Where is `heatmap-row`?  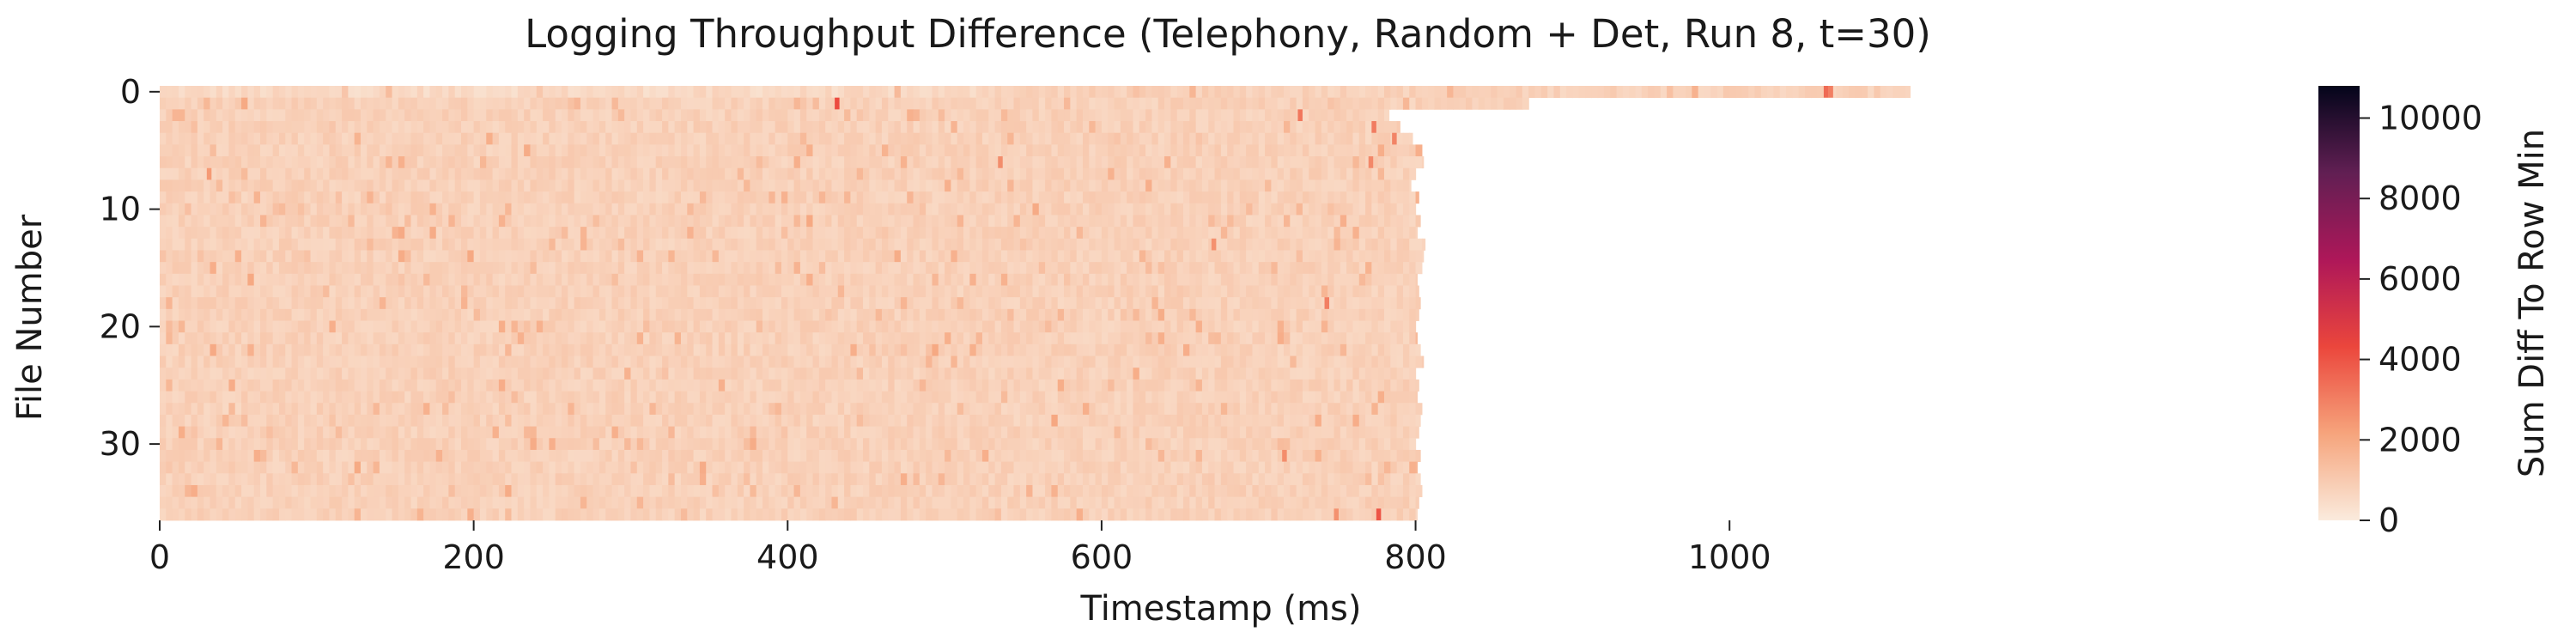
heatmap-row is located at coordinates (780, 128).